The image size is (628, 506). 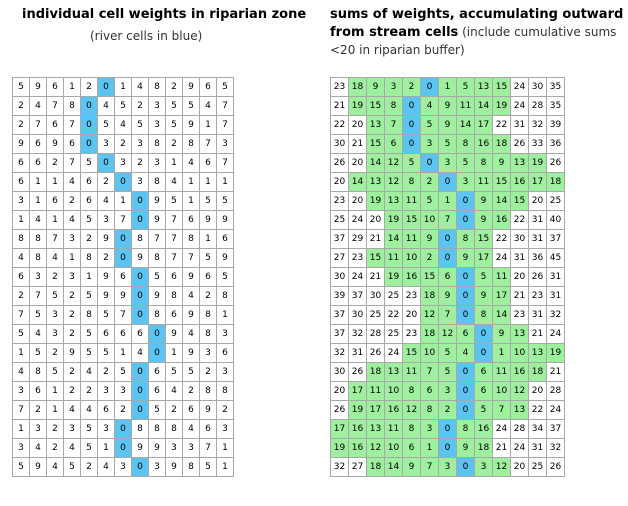 I want to click on grid-row: 37 30 25 22 20 12 7 0 8 14 23 31 32, so click(x=447, y=315).